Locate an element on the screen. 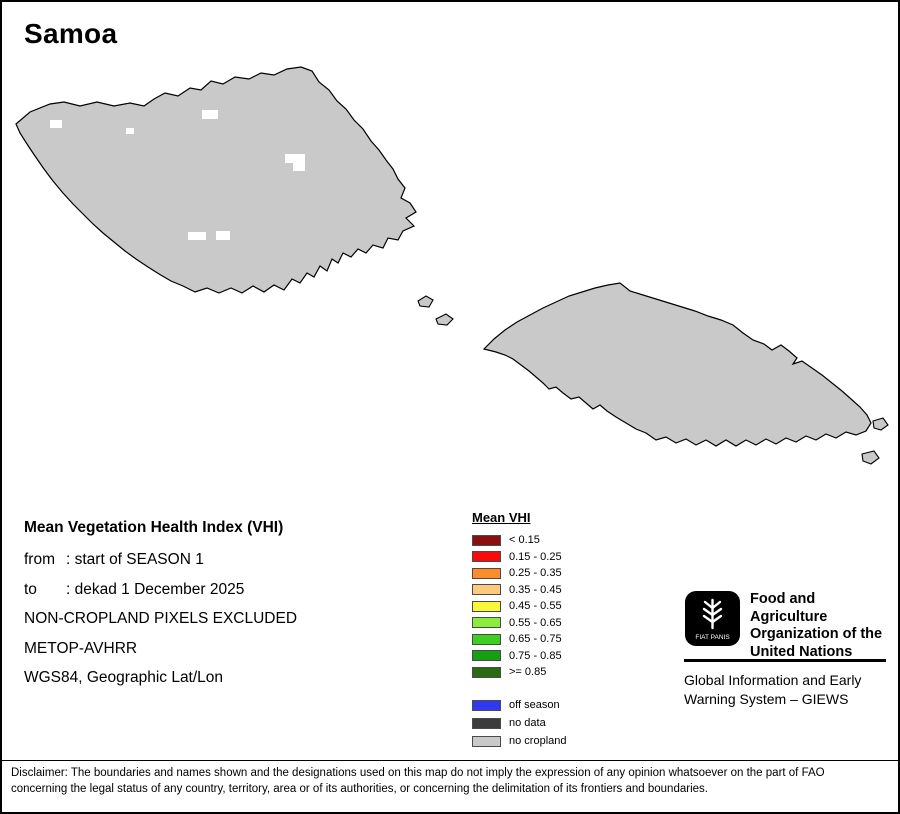 The height and width of the screenshot is (814, 900). info-line-sensor: METOP-AVHRR is located at coordinates (81, 648).